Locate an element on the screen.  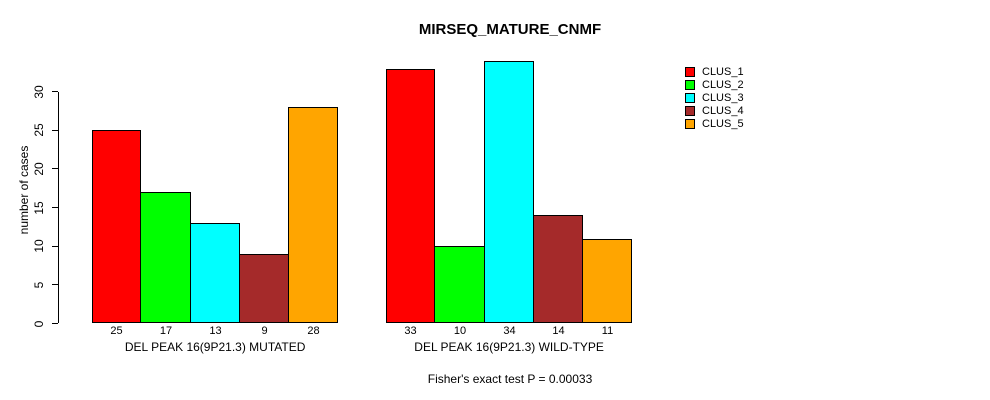
y-tick-label: 25 is located at coordinates (39, 130).